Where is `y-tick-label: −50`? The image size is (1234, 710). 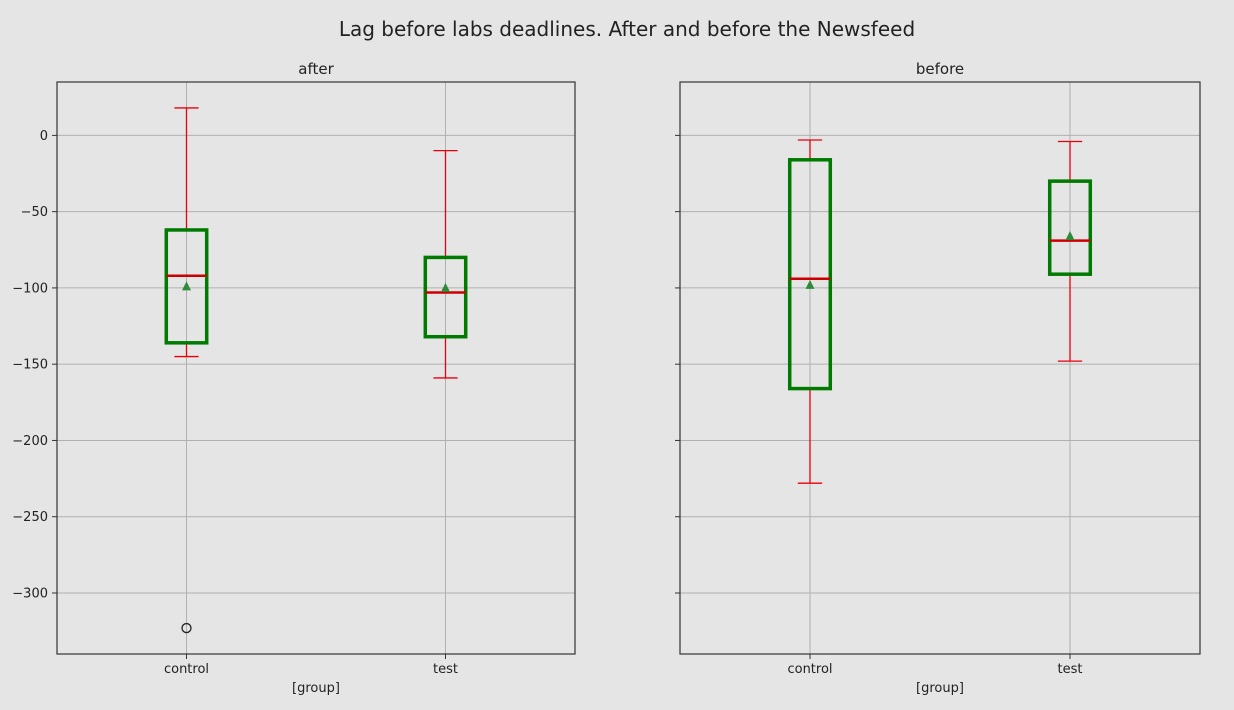
y-tick-label: −50 is located at coordinates (34, 212).